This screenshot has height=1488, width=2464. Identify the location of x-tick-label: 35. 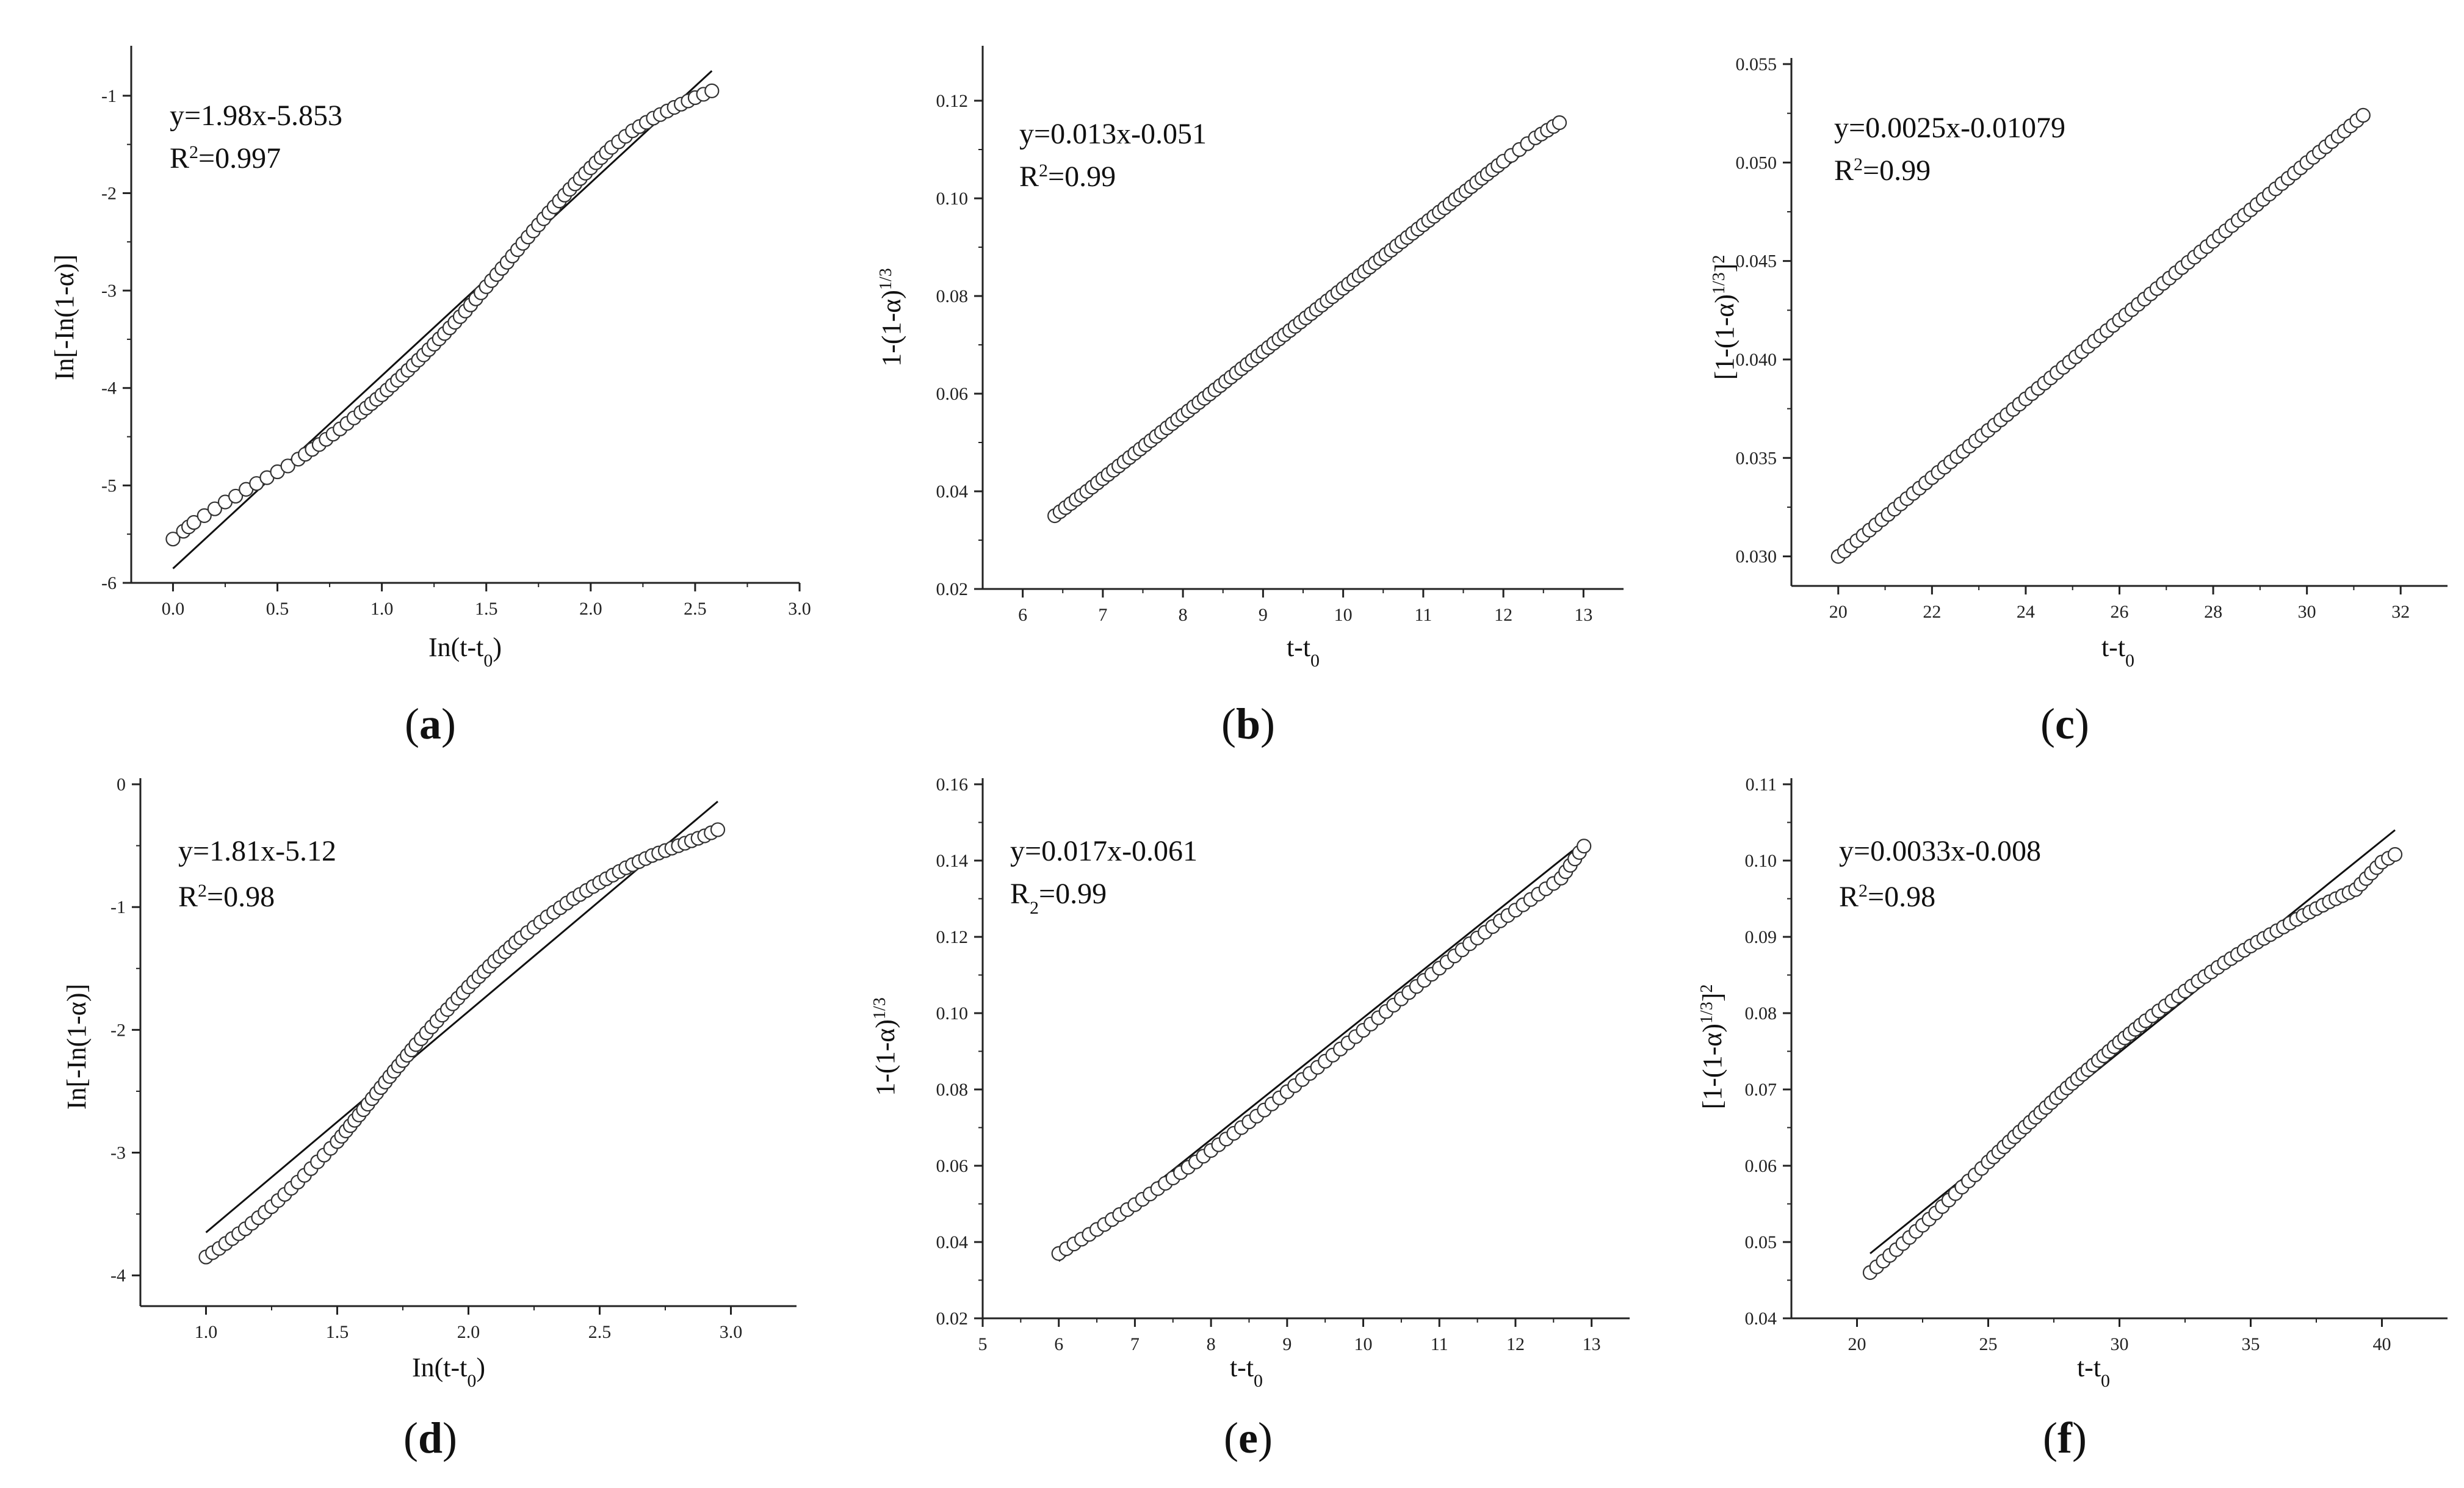
(2251, 1344).